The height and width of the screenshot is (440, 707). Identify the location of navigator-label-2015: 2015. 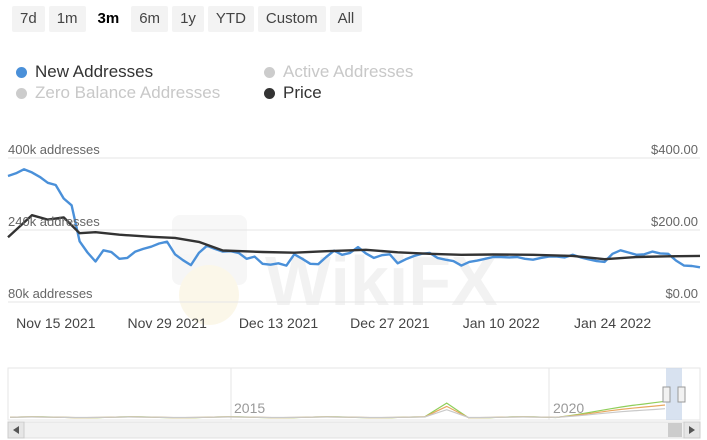
(249, 408).